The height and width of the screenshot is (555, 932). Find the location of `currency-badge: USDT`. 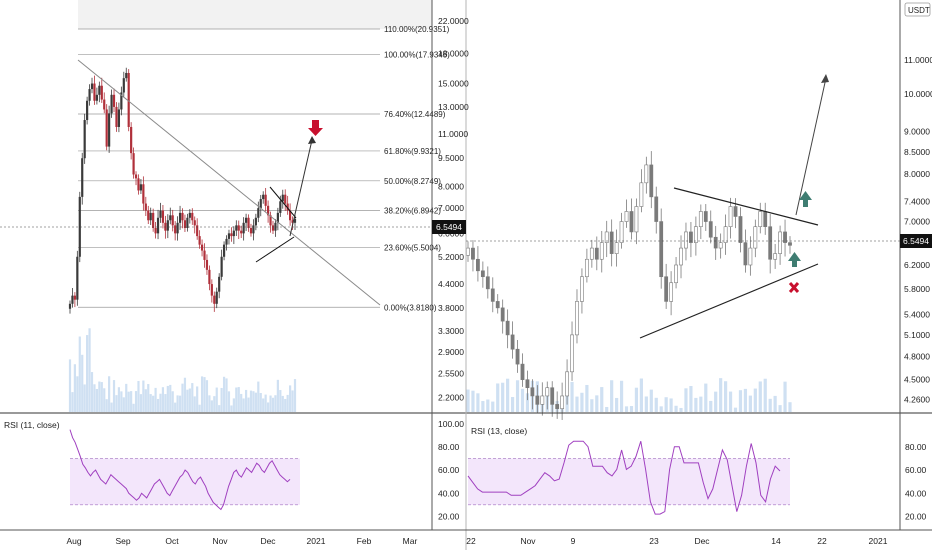

currency-badge: USDT is located at coordinates (917, 9).